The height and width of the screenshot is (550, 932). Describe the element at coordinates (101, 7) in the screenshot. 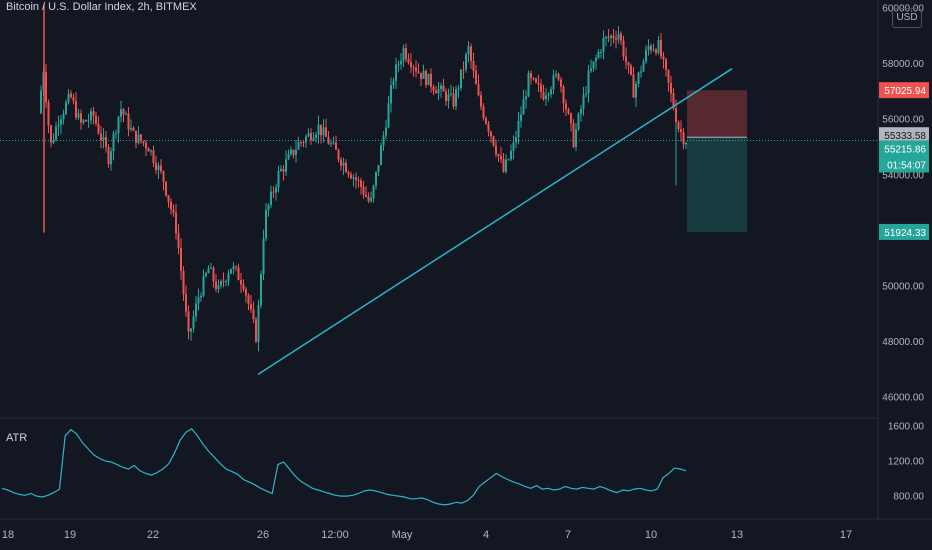

I see `symbol-title: Bitcoin / U.S. Dollar Index, 2h, BITMEX` at that location.